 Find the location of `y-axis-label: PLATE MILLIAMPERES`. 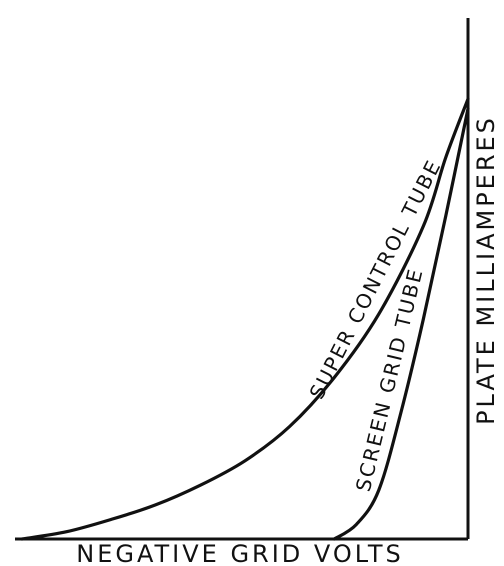

y-axis-label: PLATE MILLIAMPERES is located at coordinates (486, 270).